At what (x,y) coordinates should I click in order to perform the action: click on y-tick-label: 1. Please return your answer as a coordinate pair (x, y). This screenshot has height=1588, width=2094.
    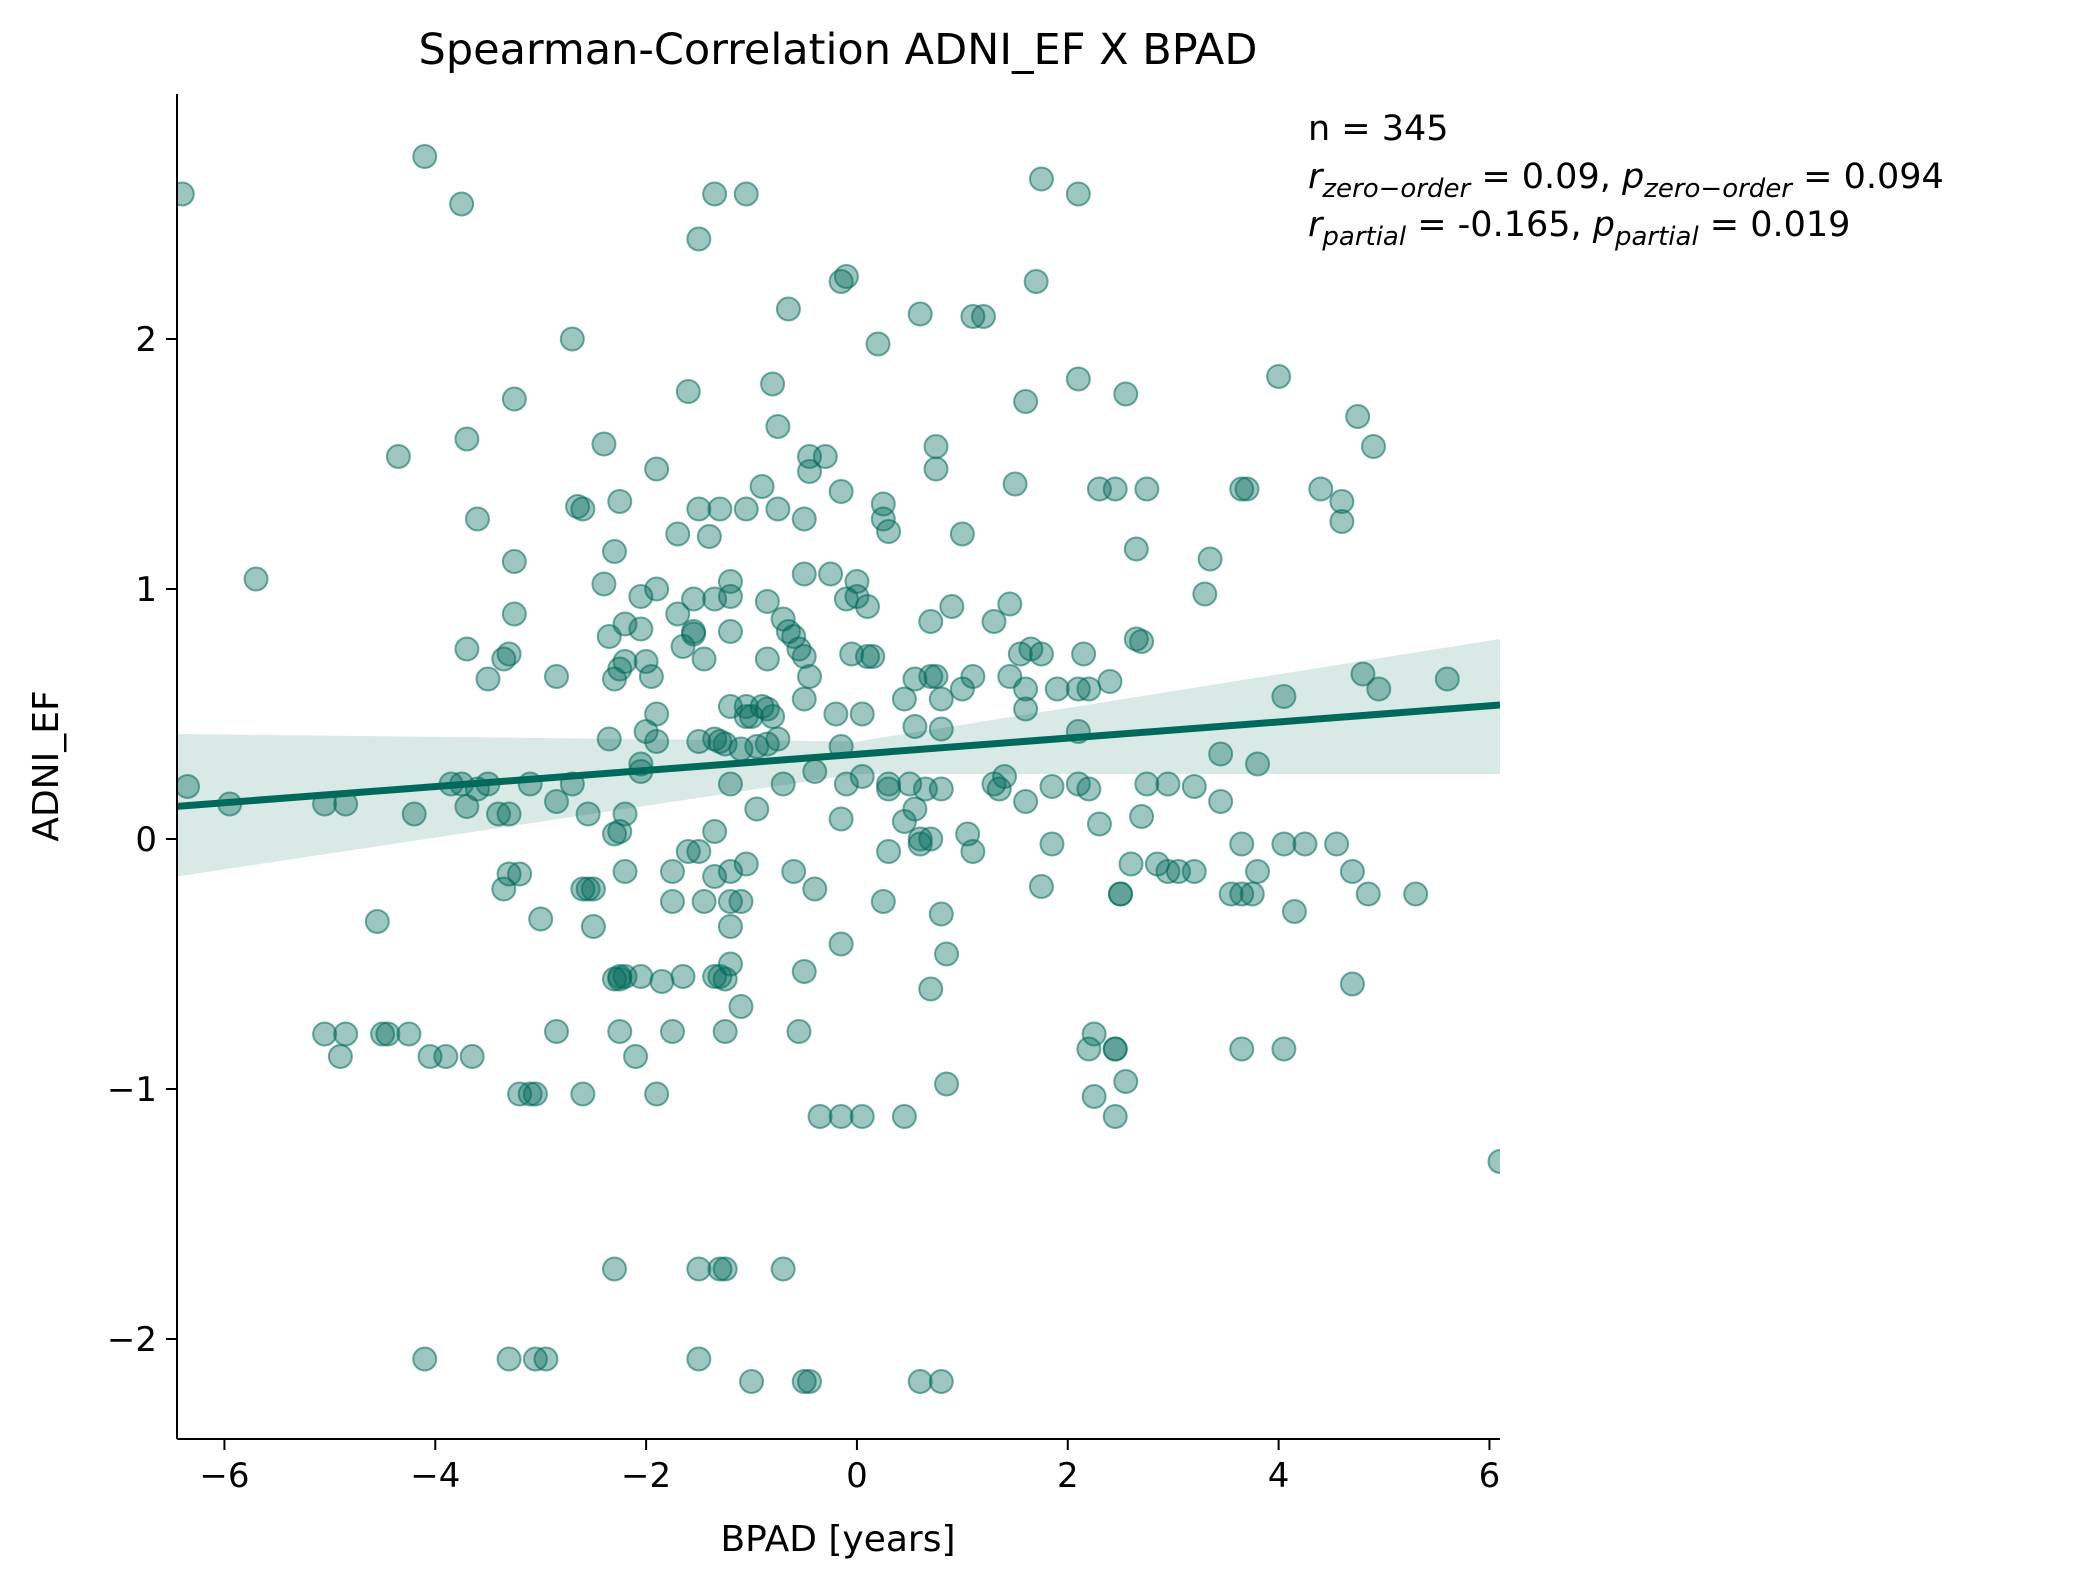
    Looking at the image, I should click on (146, 590).